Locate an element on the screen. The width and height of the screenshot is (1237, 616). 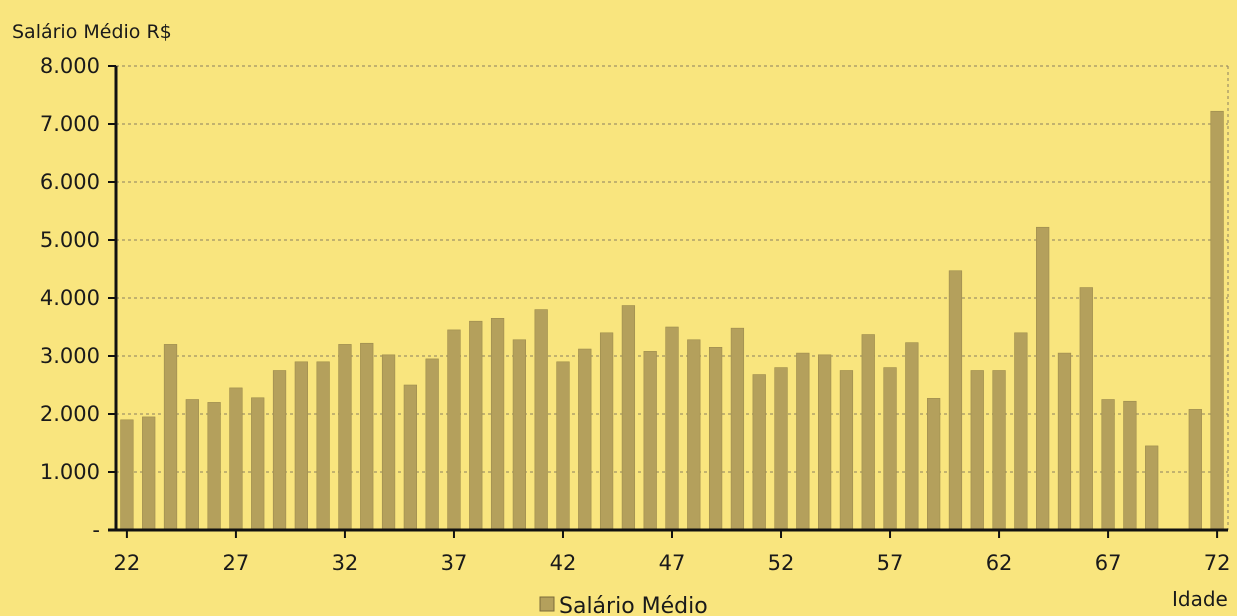
x-tick-label: 67 is located at coordinates (1108, 563).